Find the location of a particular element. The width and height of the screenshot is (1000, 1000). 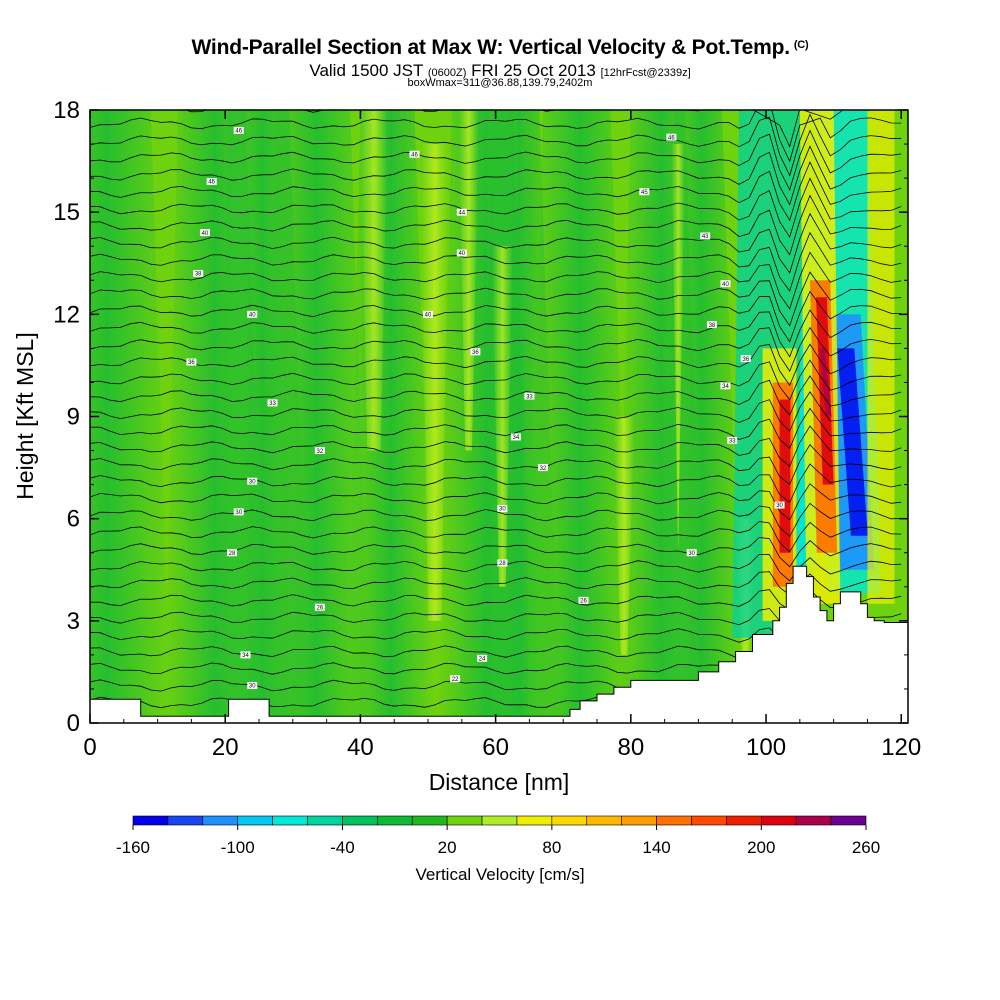

contour-label: 26 is located at coordinates (583, 600).